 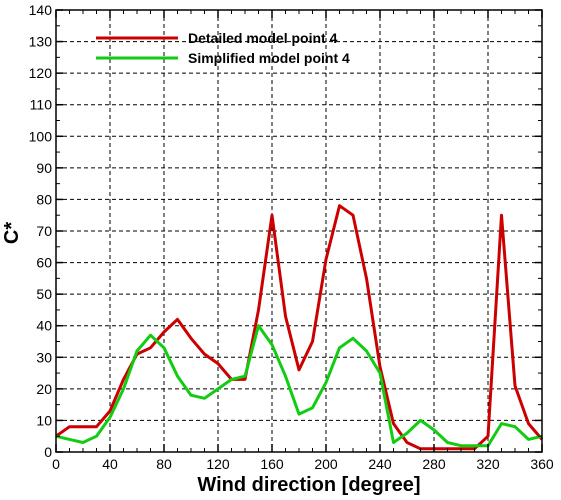 I want to click on y-tick-label: 80, so click(x=44, y=199).